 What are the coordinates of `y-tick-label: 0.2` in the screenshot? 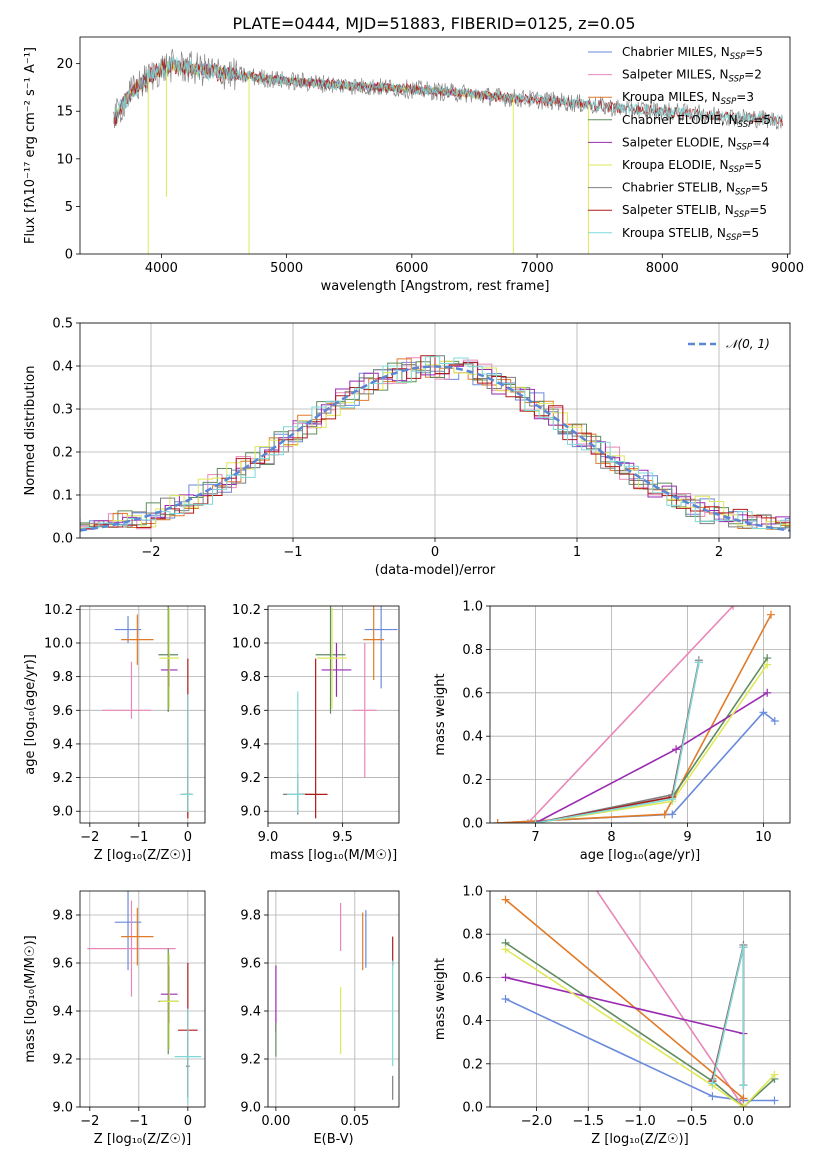 It's located at (62, 453).